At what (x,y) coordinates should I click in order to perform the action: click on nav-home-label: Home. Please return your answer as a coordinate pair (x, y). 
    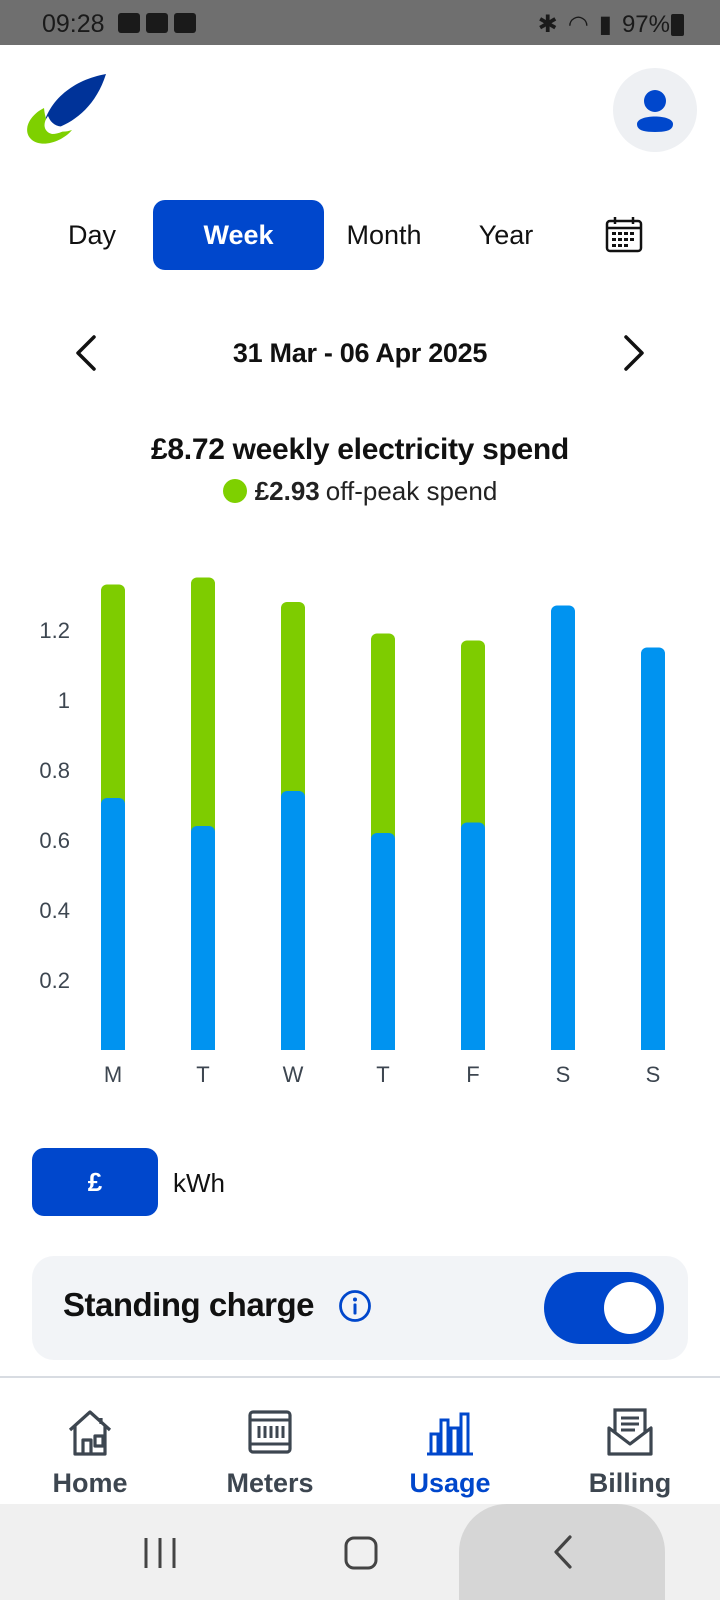
    Looking at the image, I should click on (90, 1483).